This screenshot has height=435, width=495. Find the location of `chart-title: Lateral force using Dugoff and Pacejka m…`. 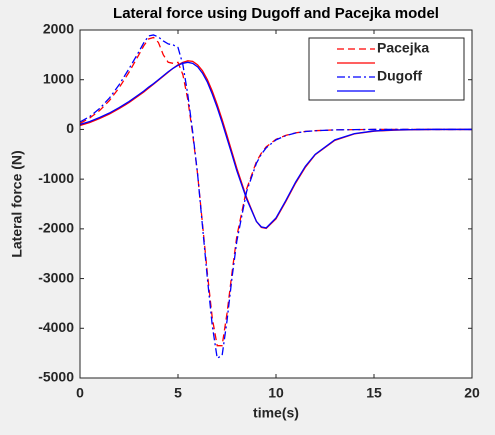

chart-title: Lateral force using Dugoff and Pacejka m… is located at coordinates (276, 13).